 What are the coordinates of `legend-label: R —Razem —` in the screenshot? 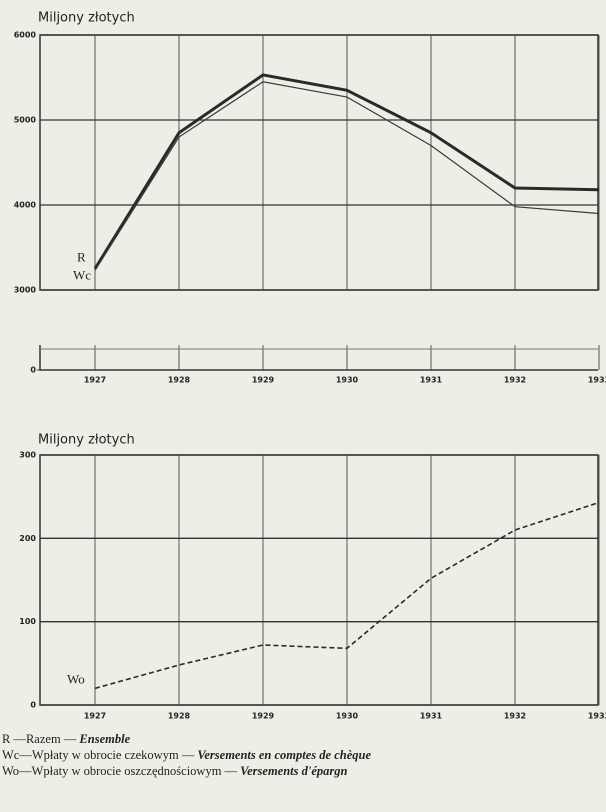 It's located at (40, 739).